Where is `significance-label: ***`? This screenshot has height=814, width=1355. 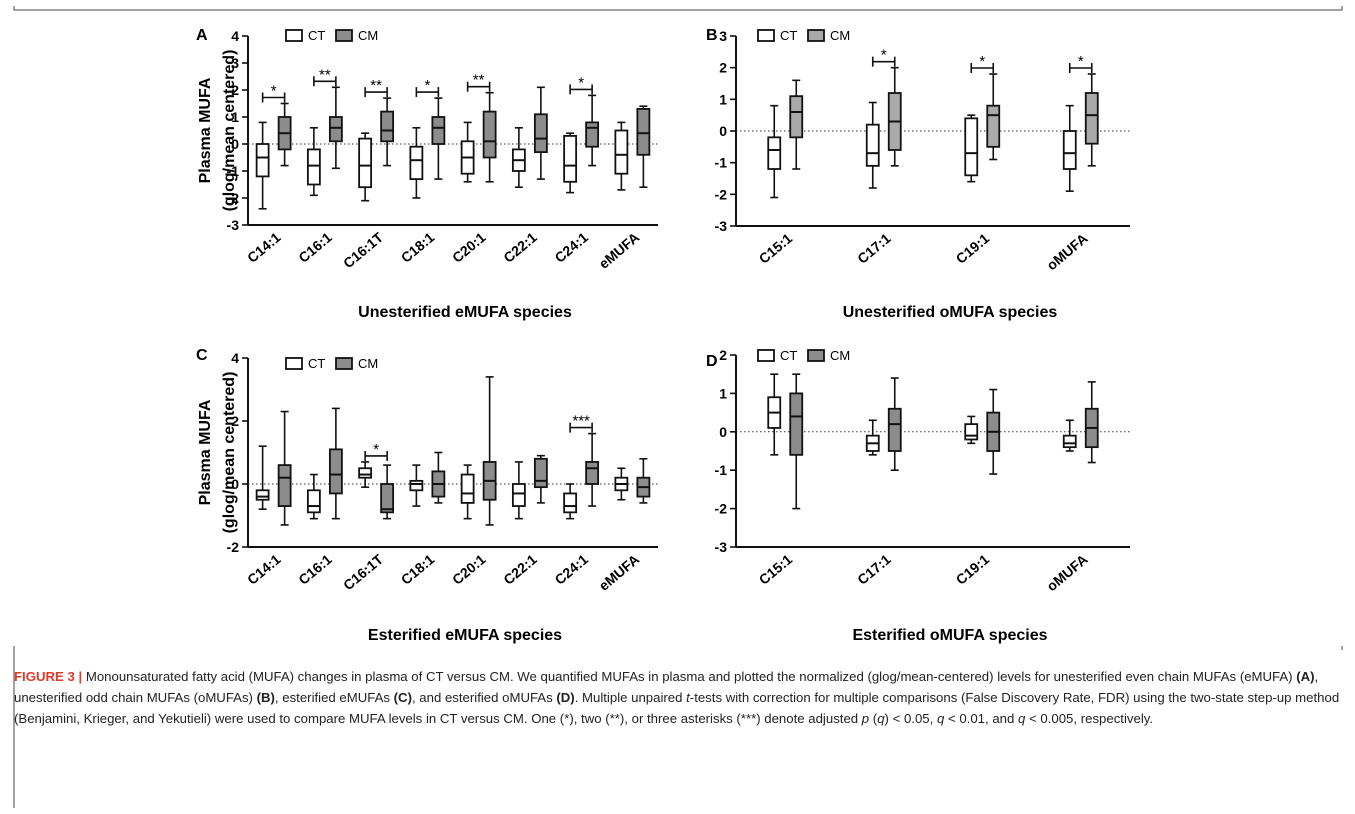
significance-label: *** is located at coordinates (581, 421).